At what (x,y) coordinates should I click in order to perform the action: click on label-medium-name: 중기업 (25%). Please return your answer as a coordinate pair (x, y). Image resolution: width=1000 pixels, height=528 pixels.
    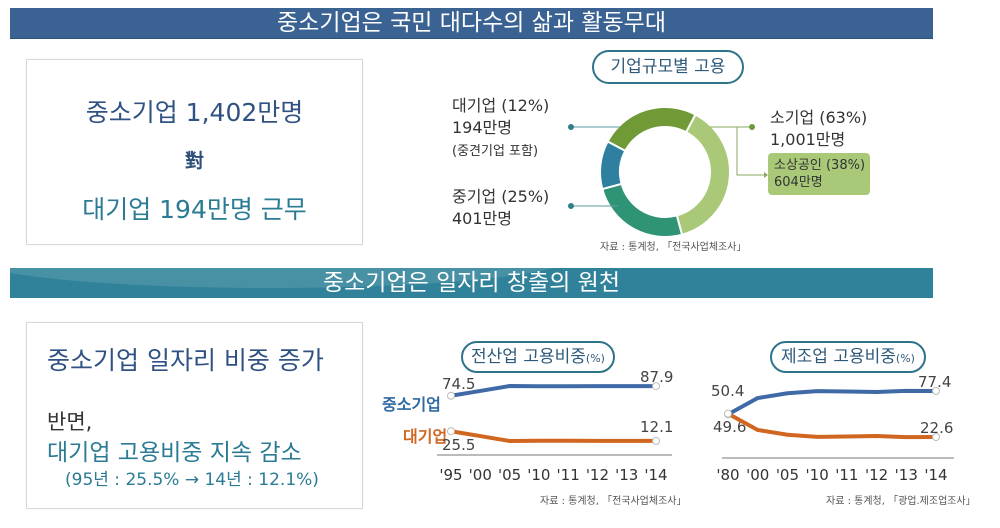
    Looking at the image, I should click on (501, 196).